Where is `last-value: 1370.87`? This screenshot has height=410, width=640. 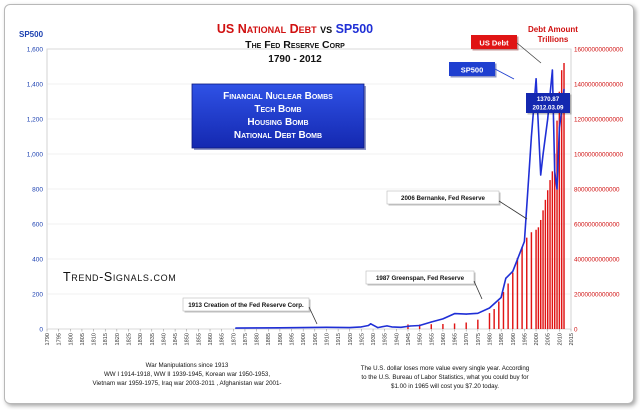
last-value: 1370.87 is located at coordinates (548, 99).